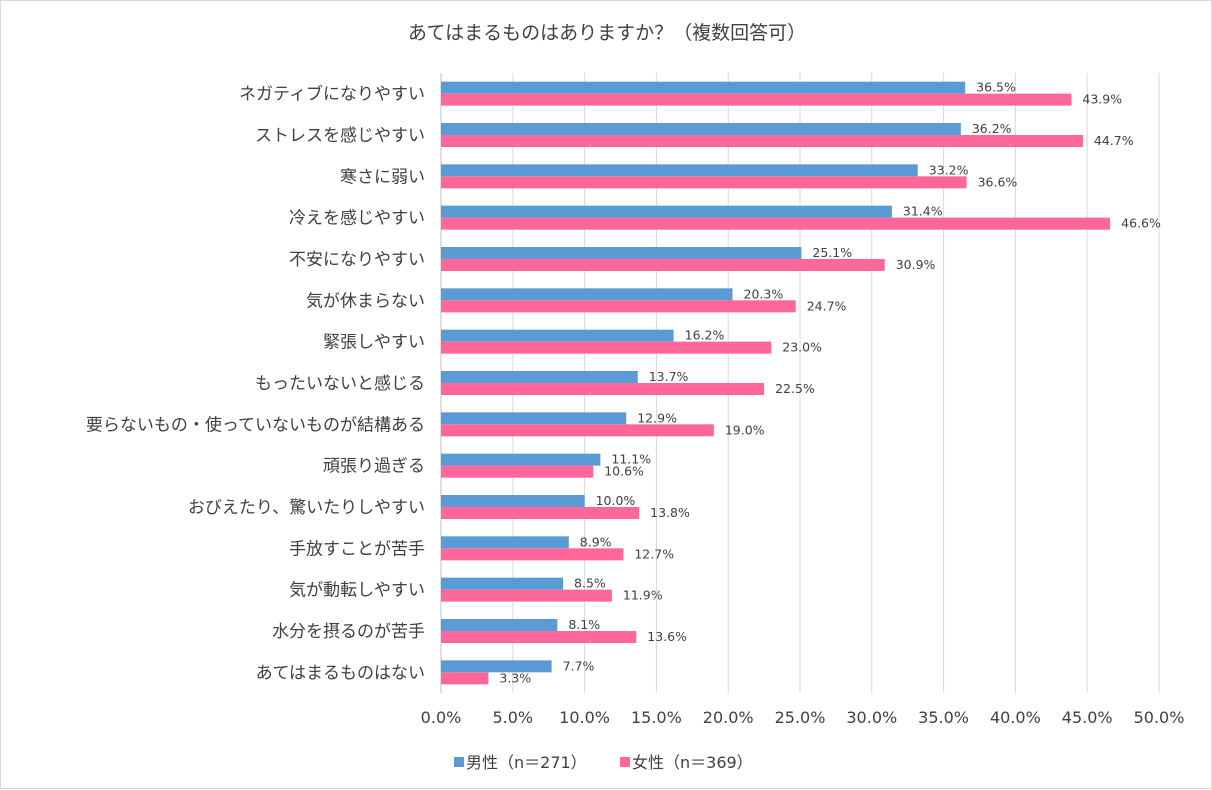  Describe the element at coordinates (579, 665) in the screenshot. I see `data-label-male: 7.7%` at that location.